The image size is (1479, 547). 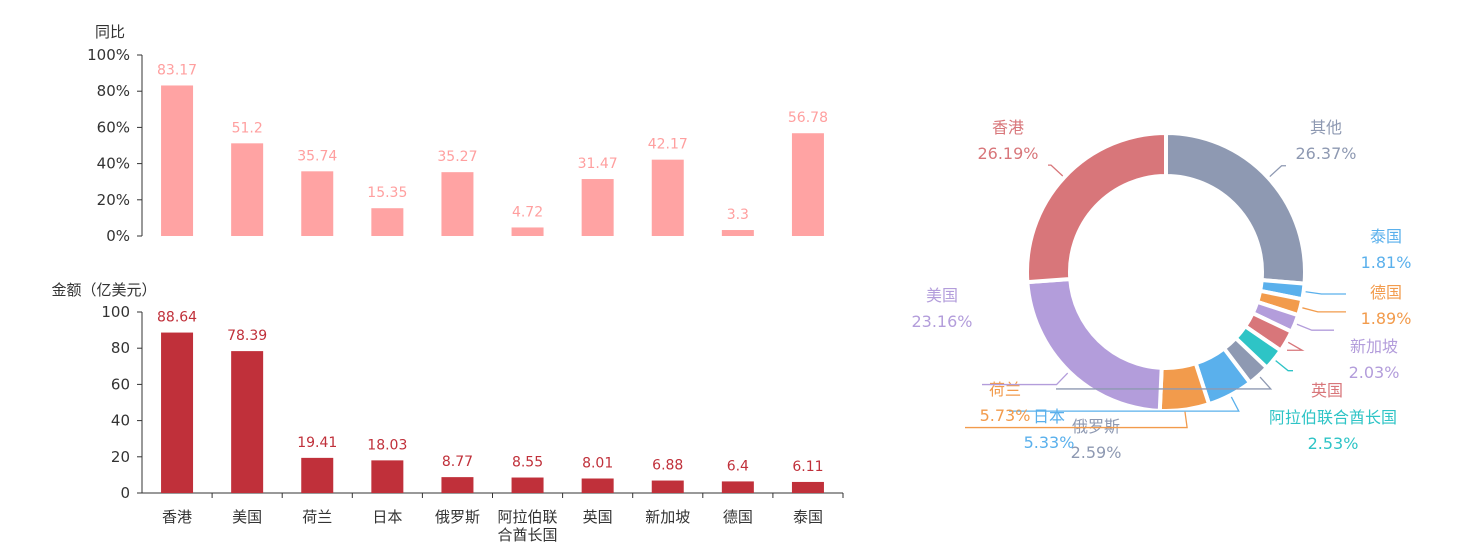 What do you see at coordinates (177, 517) in the screenshot?
I see `x-tick-label: 香港` at bounding box center [177, 517].